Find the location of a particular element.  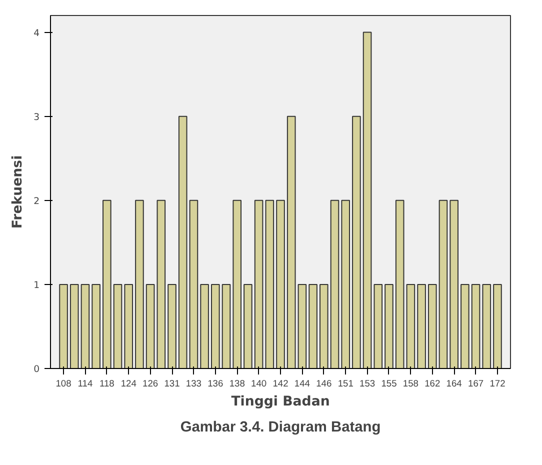

x-tick-label: 162 is located at coordinates (432, 383).